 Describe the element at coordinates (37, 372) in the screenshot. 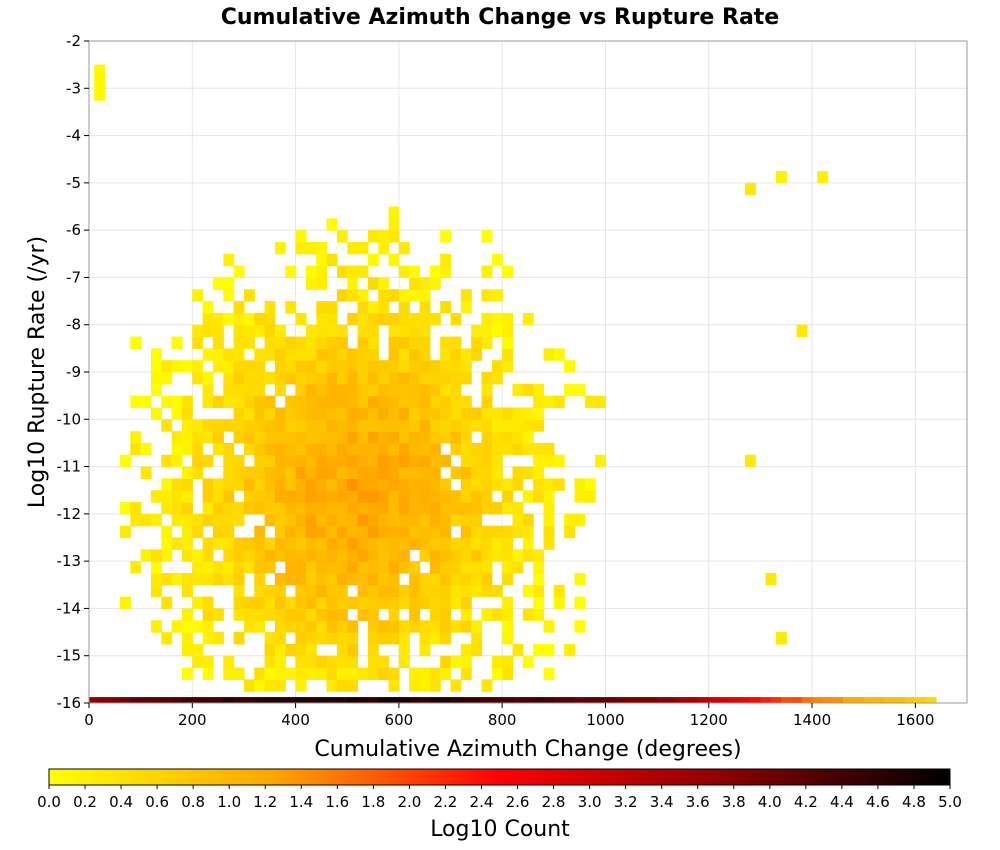

I see `y-axis-title: Log10 Rupture Rate (/yr)` at that location.